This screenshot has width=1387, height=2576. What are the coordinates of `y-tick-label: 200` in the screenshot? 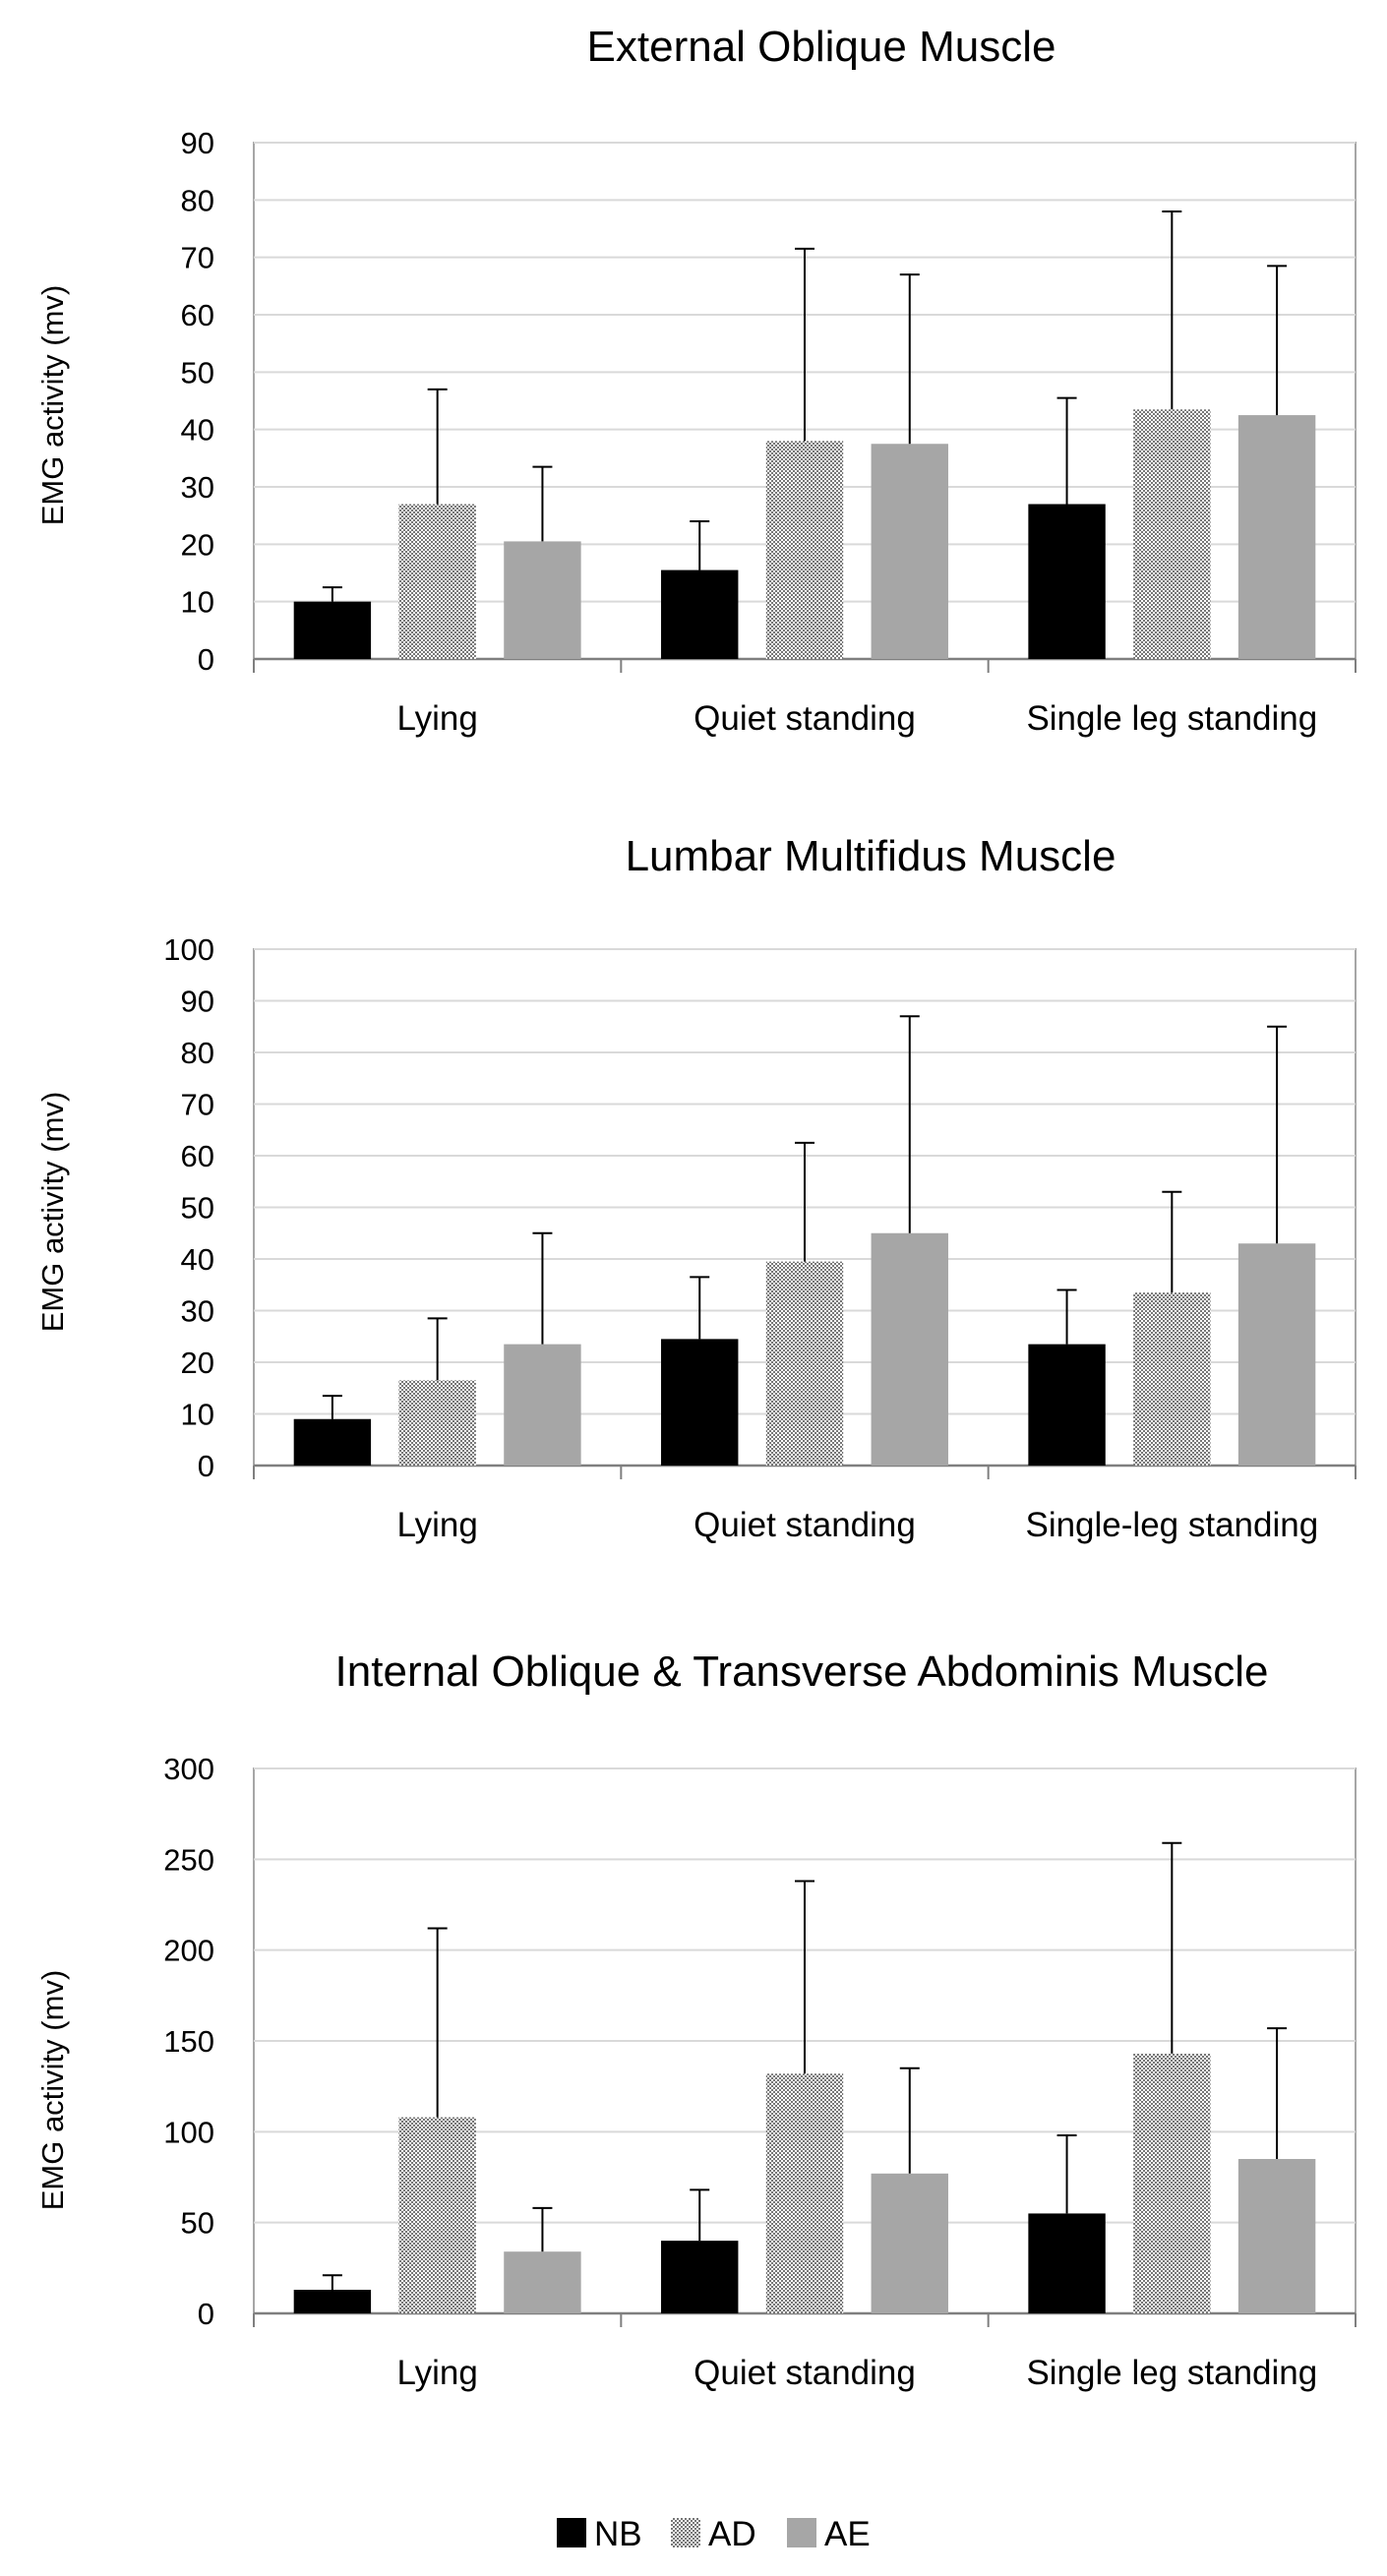 It's located at (189, 1951).